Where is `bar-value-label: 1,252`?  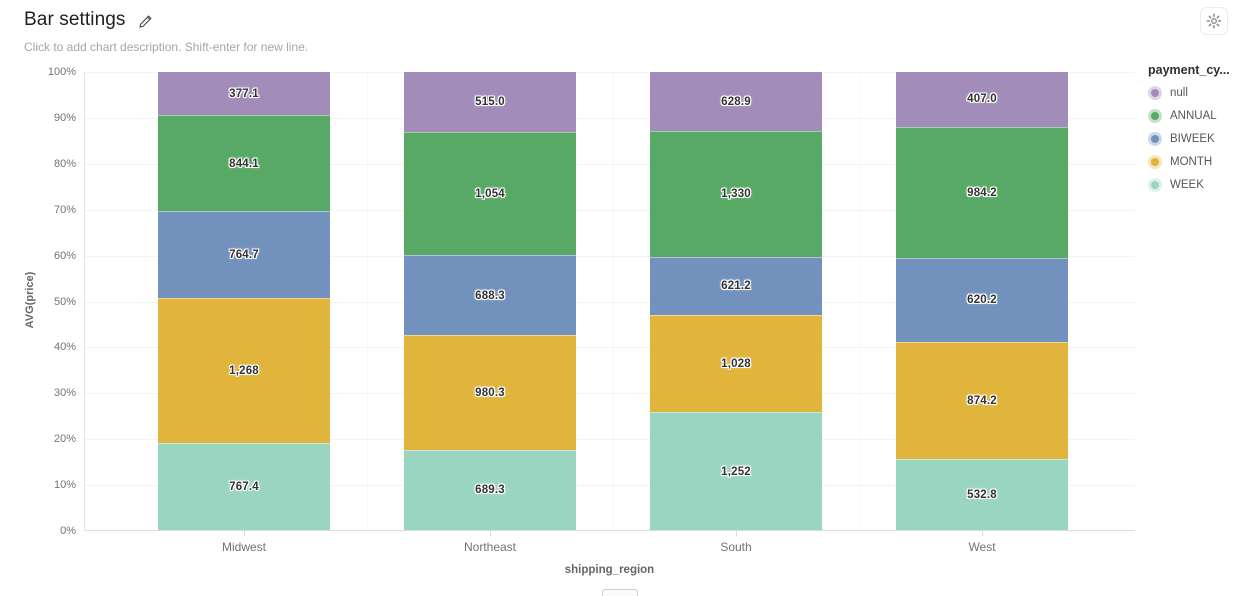
bar-value-label: 1,252 is located at coordinates (736, 471).